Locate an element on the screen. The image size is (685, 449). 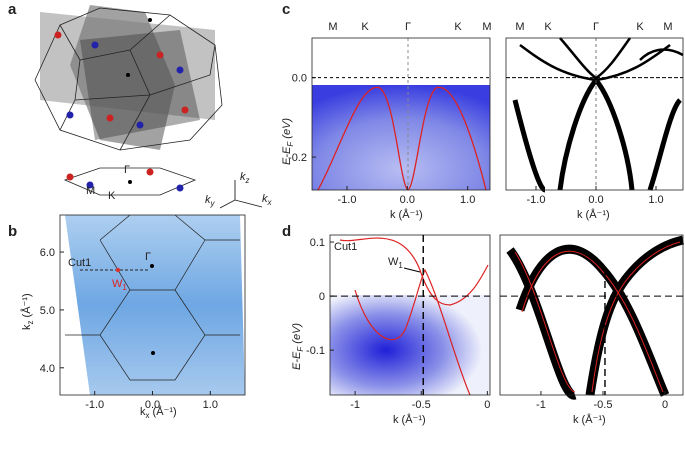
w1-arrow is located at coordinates (412, 270).